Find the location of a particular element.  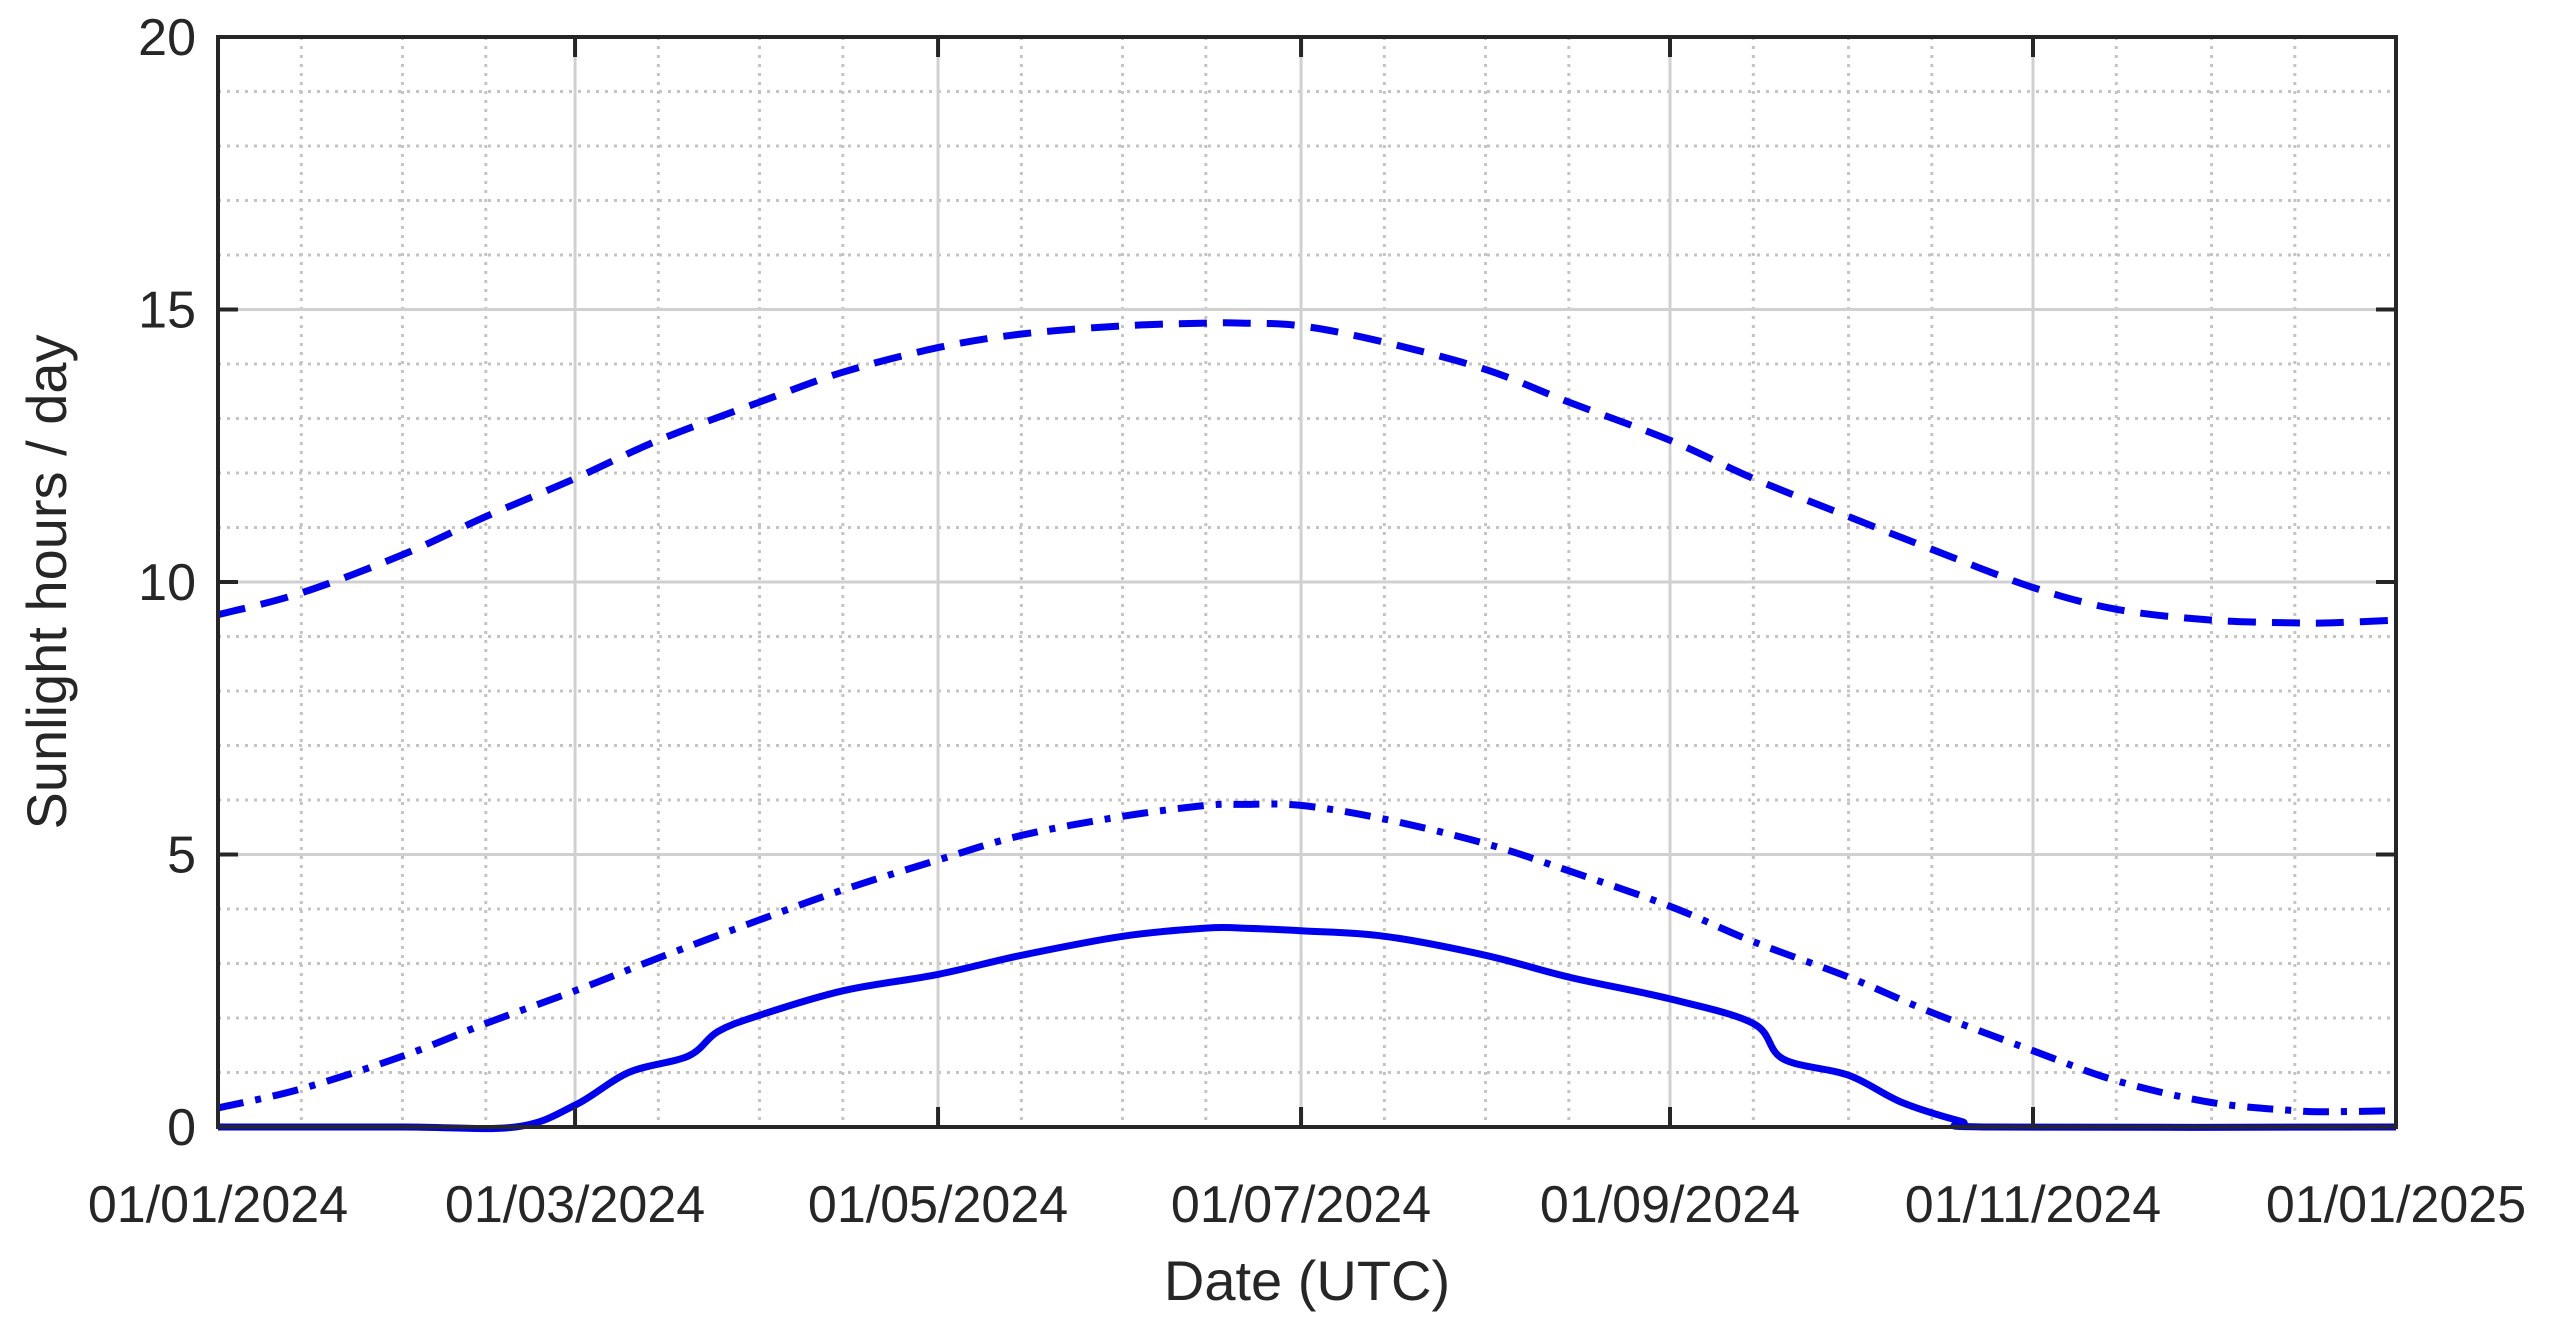

y-tick-label: 10 is located at coordinates (167, 583).